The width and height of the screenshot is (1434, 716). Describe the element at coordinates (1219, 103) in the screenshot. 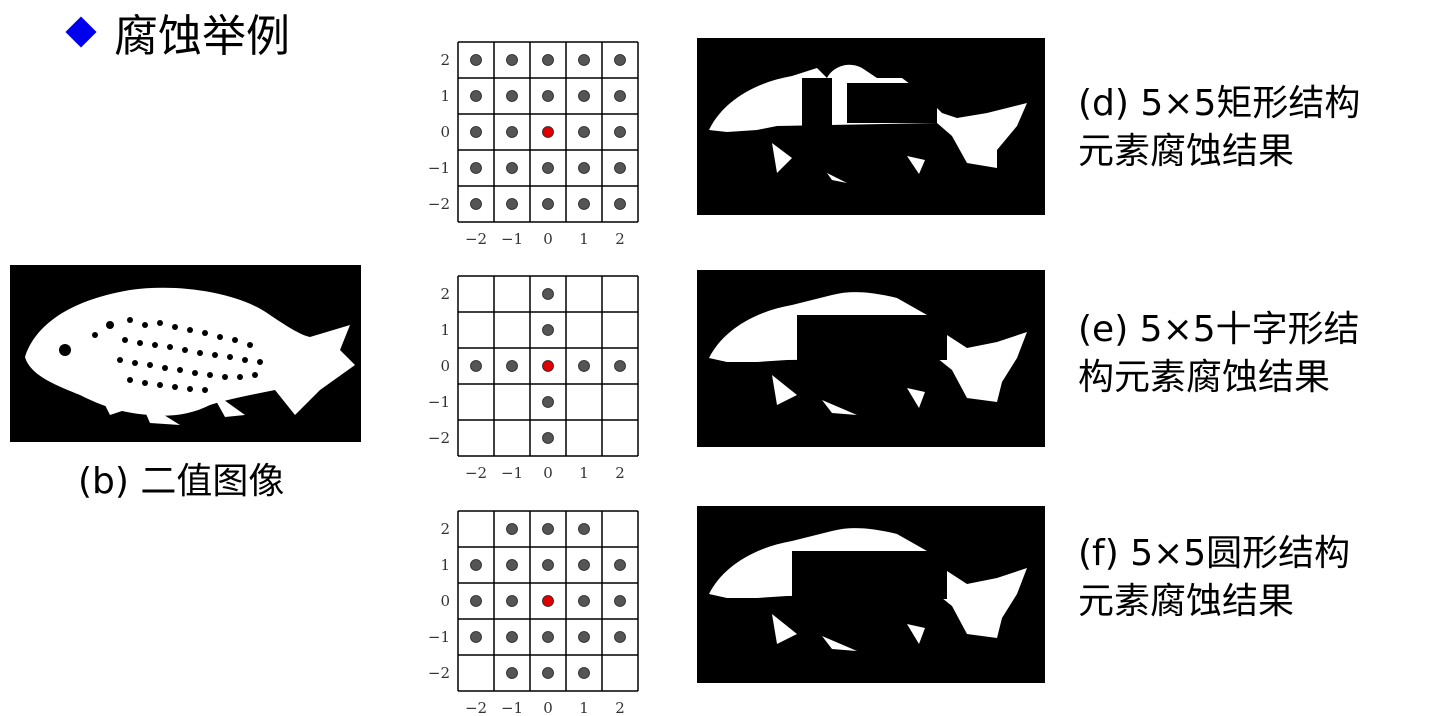

I see `caption-line: (d) 5×5矩形结构` at that location.